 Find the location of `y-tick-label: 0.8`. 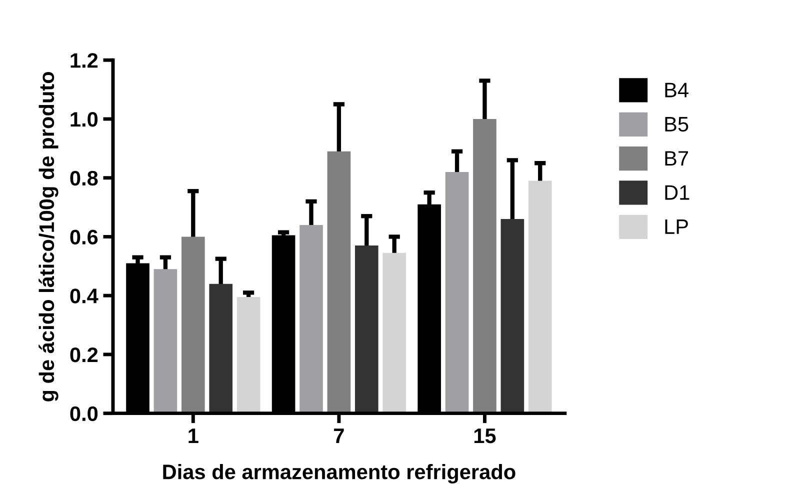

y-tick-label: 0.8 is located at coordinates (84, 178).